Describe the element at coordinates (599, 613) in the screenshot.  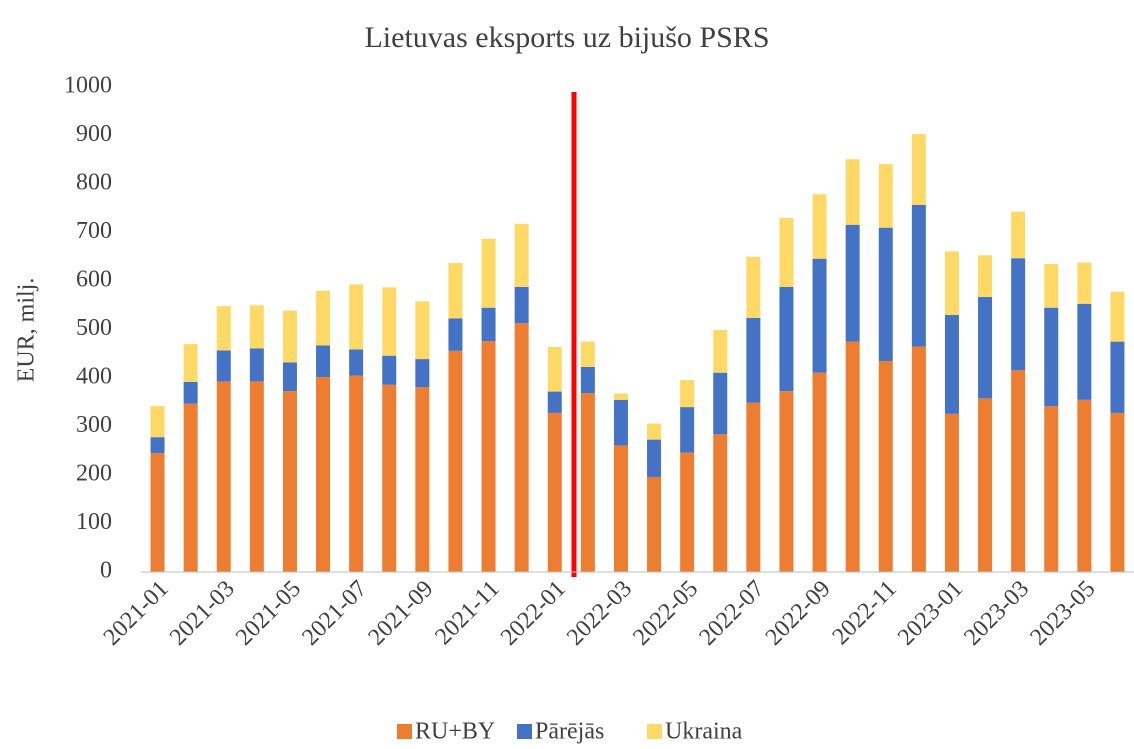
I see `x-tick-label: 2022-03` at that location.